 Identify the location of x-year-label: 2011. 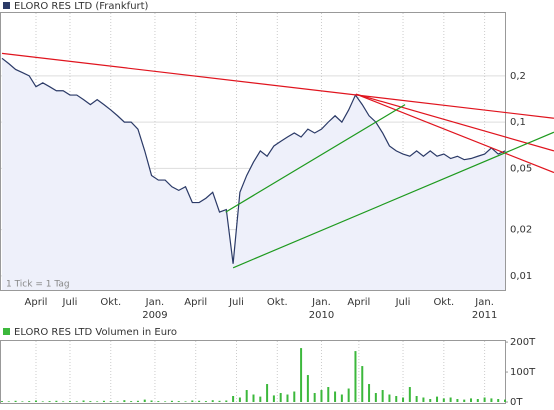
(484, 315).